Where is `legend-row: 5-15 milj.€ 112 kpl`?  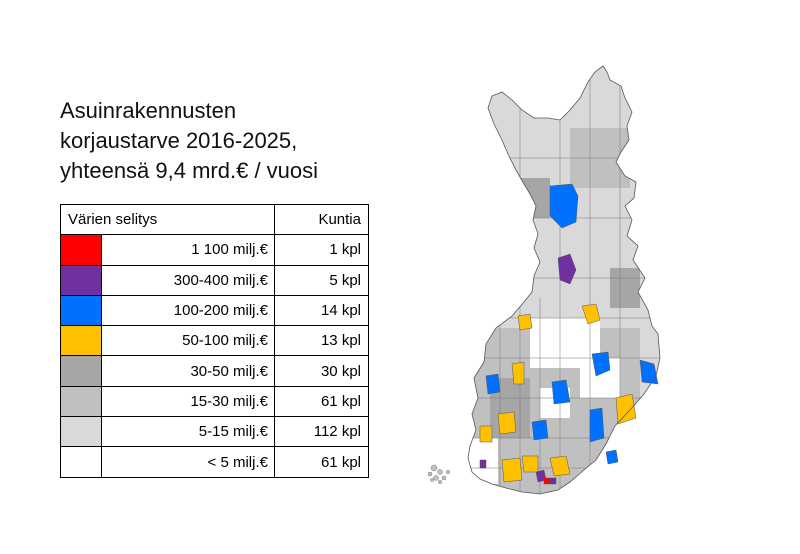 legend-row: 5-15 milj.€ 112 kpl is located at coordinates (214, 432).